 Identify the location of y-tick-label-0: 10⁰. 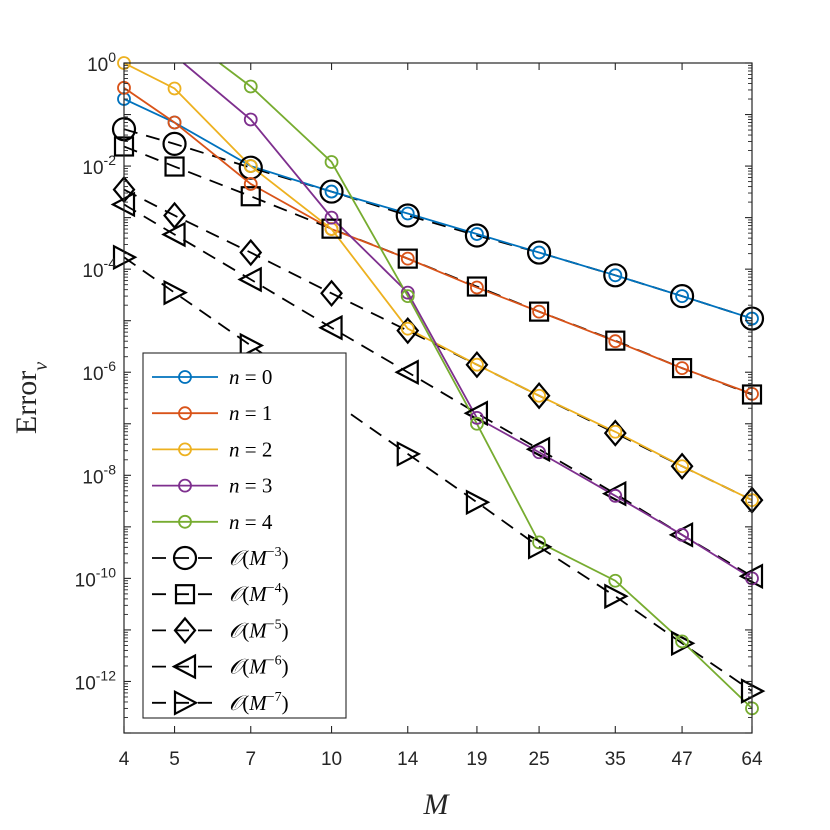
(101, 62).